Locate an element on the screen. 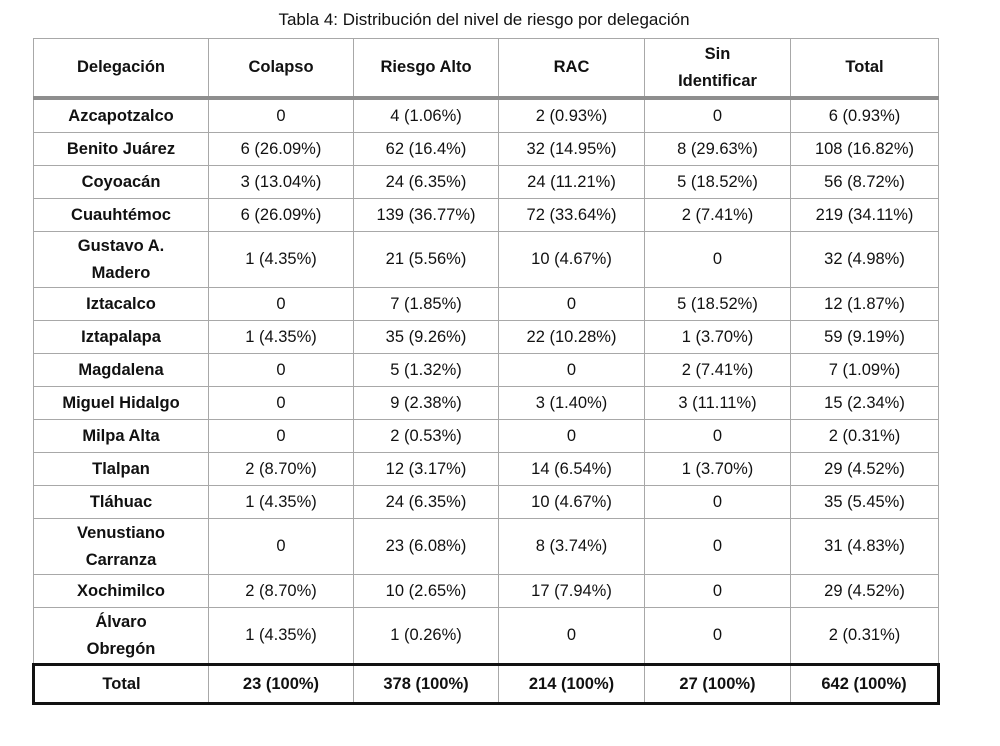 The height and width of the screenshot is (746, 1000). cell-delegacion: Azcapotzalco is located at coordinates (121, 115).